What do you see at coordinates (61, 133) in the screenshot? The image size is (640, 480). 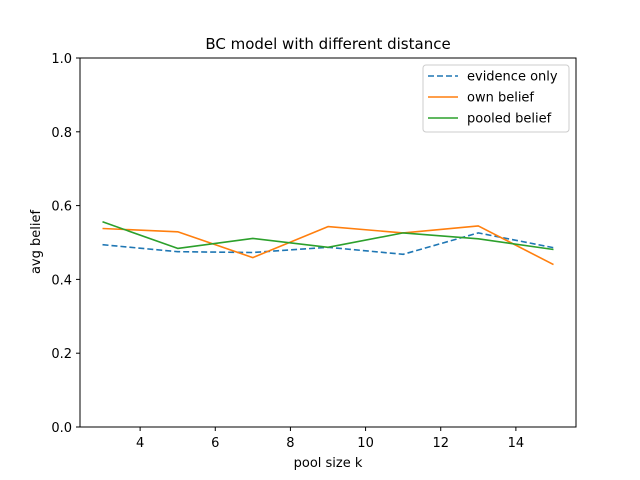 I see `y-tick-label: 0.8` at bounding box center [61, 133].